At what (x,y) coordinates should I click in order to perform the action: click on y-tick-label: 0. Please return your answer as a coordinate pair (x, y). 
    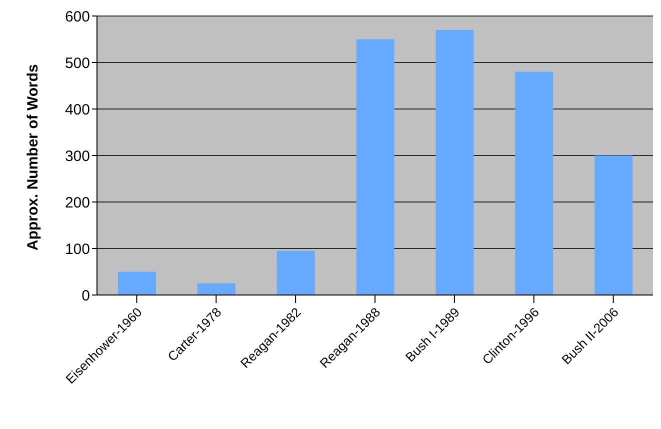
    Looking at the image, I should click on (86, 295).